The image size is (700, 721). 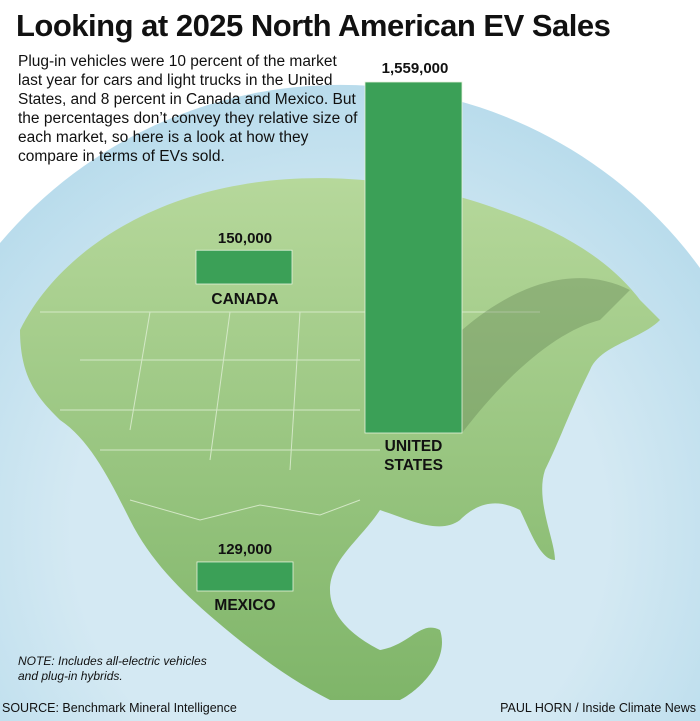 I want to click on value-label-mexico: 129,000, so click(x=245, y=549).